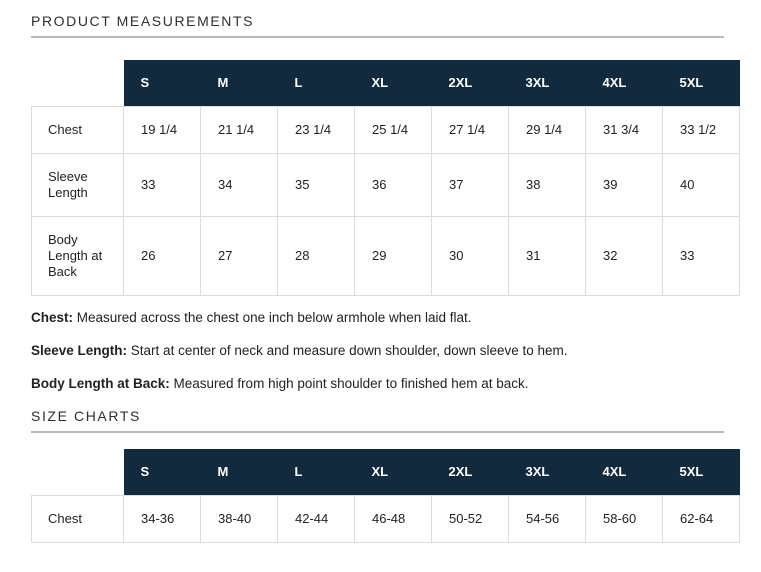 This screenshot has height=572, width=761. Describe the element at coordinates (162, 130) in the screenshot. I see `measurement-cell: 19 1/4` at that location.